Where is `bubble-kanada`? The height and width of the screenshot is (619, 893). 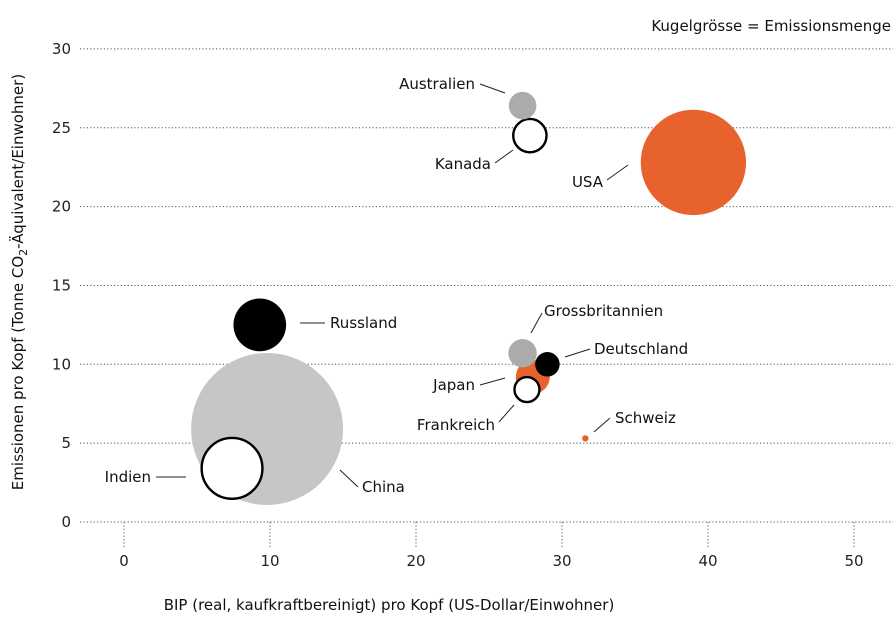 bubble-kanada is located at coordinates (530, 135).